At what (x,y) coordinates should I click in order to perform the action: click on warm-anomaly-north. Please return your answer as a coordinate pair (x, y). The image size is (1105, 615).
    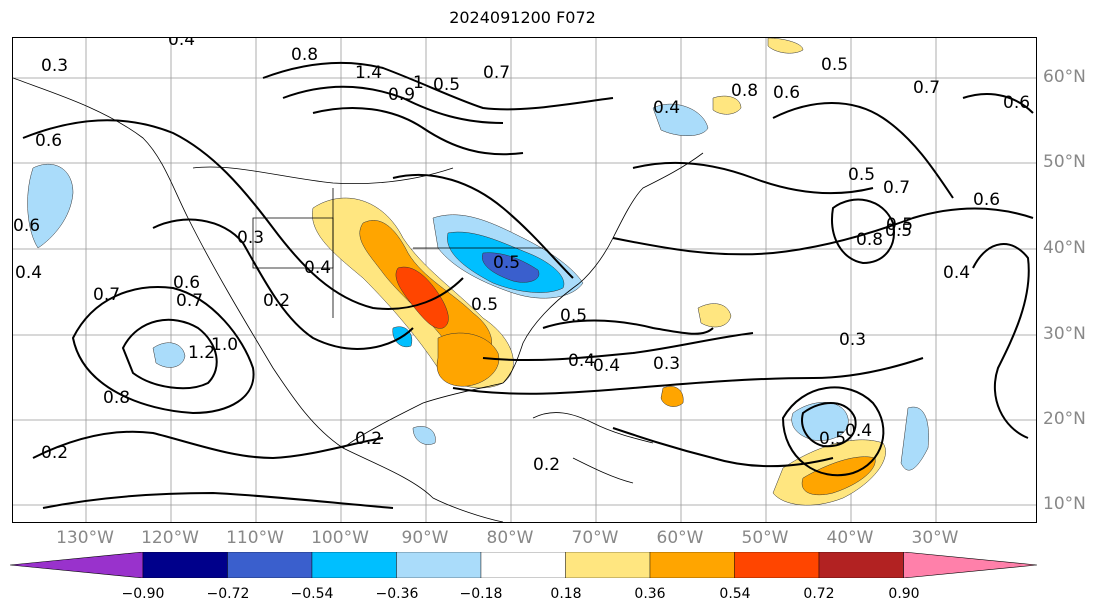
    Looking at the image, I should click on (727, 105).